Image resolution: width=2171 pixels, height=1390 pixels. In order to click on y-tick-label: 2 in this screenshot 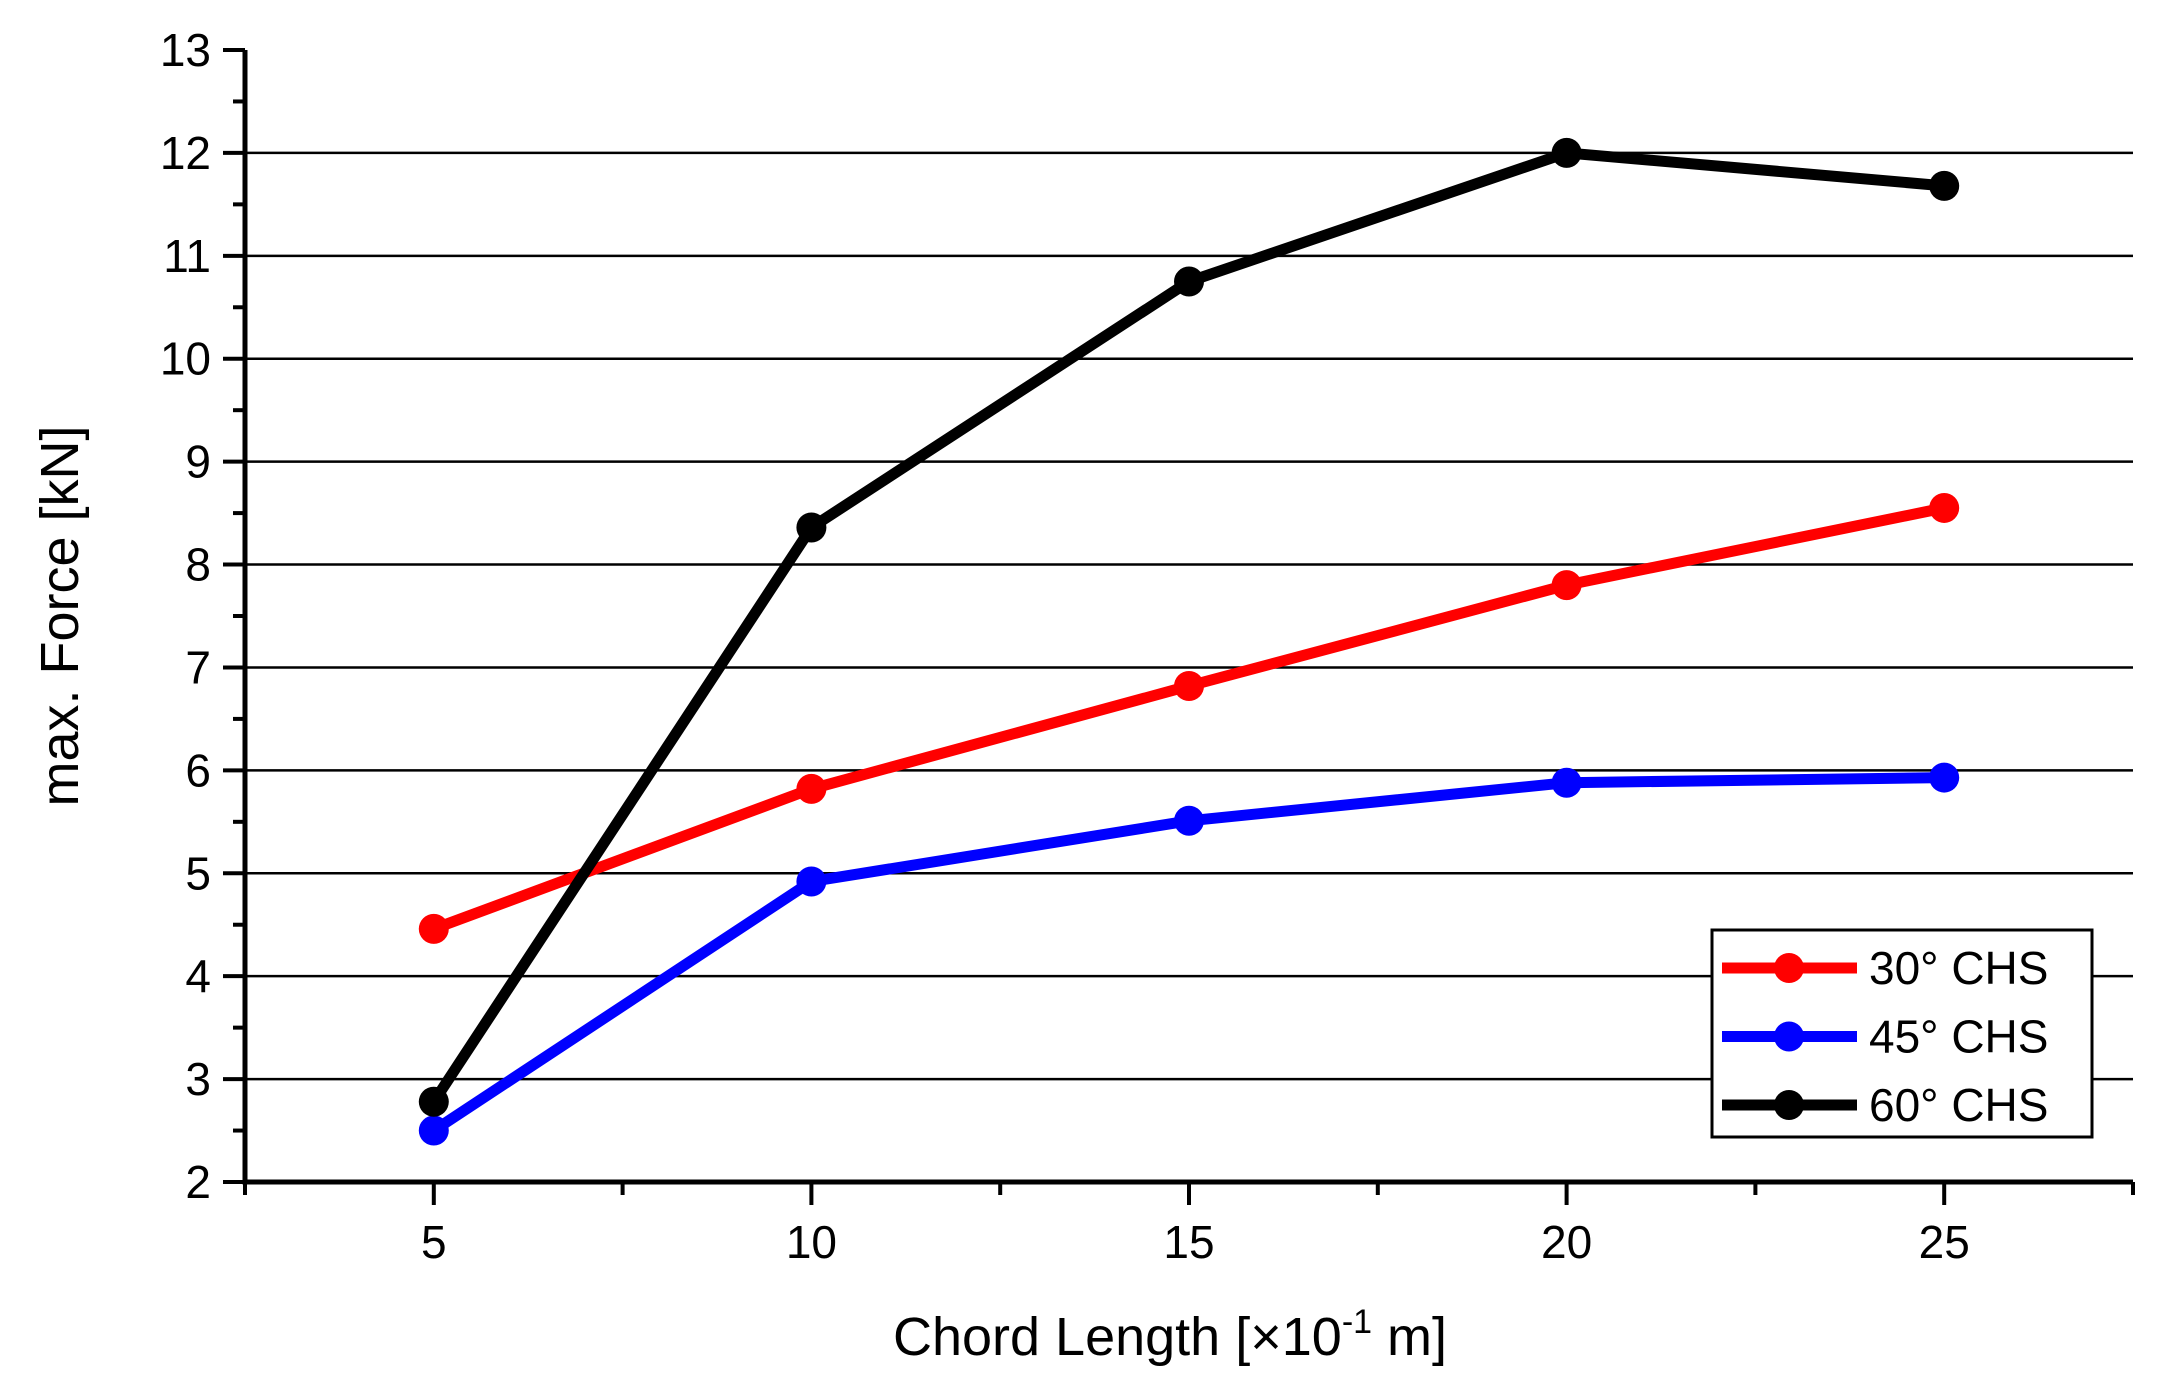, I will do `click(198, 1182)`.